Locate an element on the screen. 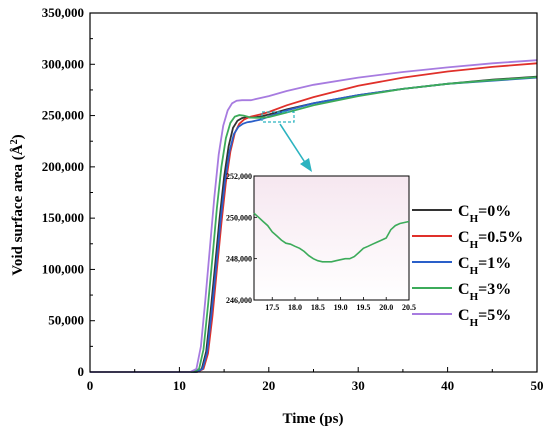 The width and height of the screenshot is (550, 435). y-tick-label: 150,000 is located at coordinates (63, 217).